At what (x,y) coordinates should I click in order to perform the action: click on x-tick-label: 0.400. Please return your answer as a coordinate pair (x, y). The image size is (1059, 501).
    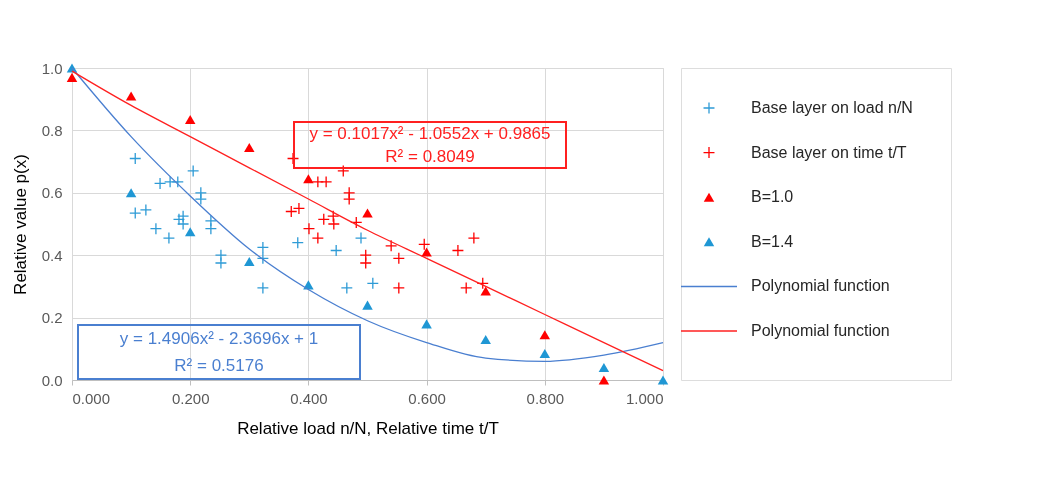
    Looking at the image, I should click on (309, 398).